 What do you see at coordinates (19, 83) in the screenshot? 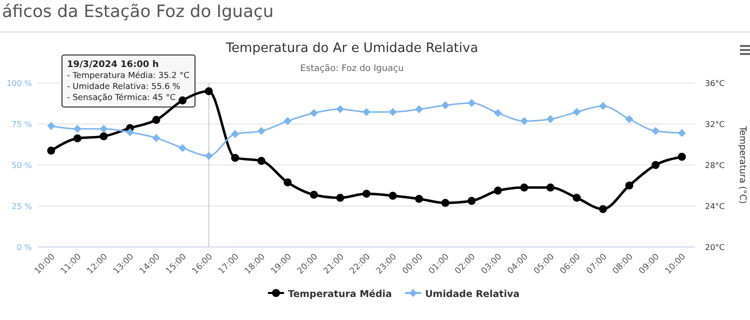
I see `y-tick-label: 100 %` at bounding box center [19, 83].